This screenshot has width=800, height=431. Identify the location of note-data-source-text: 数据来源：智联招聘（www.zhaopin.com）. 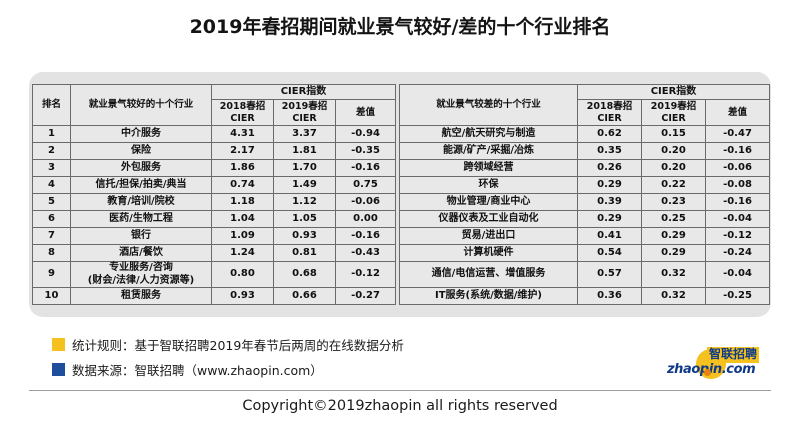
(197, 370).